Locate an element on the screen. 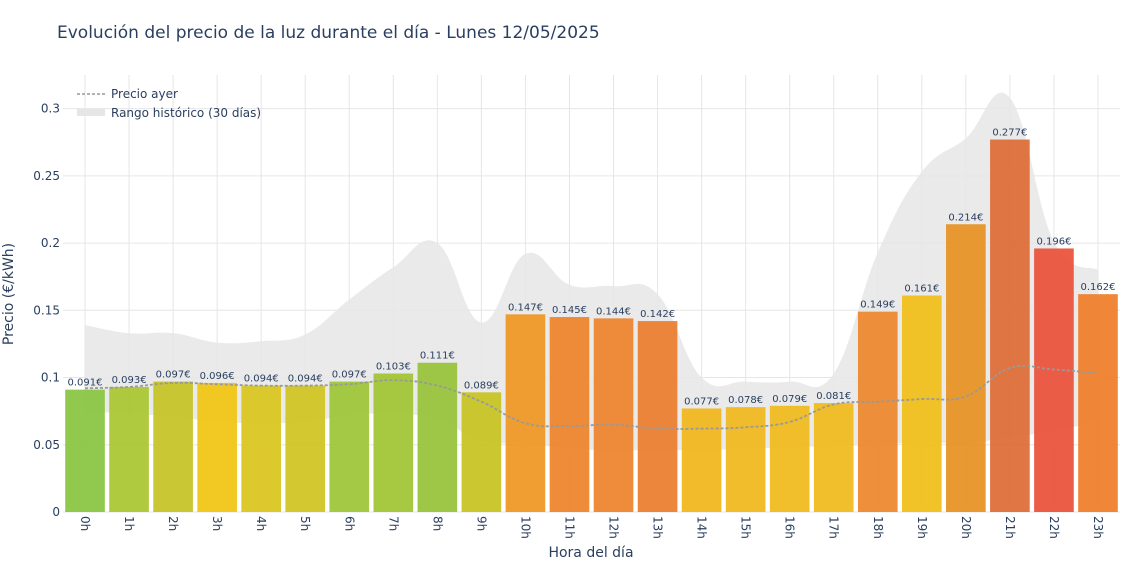 This screenshot has width=1140, height=570. yesterday-line is located at coordinates (591, 397).